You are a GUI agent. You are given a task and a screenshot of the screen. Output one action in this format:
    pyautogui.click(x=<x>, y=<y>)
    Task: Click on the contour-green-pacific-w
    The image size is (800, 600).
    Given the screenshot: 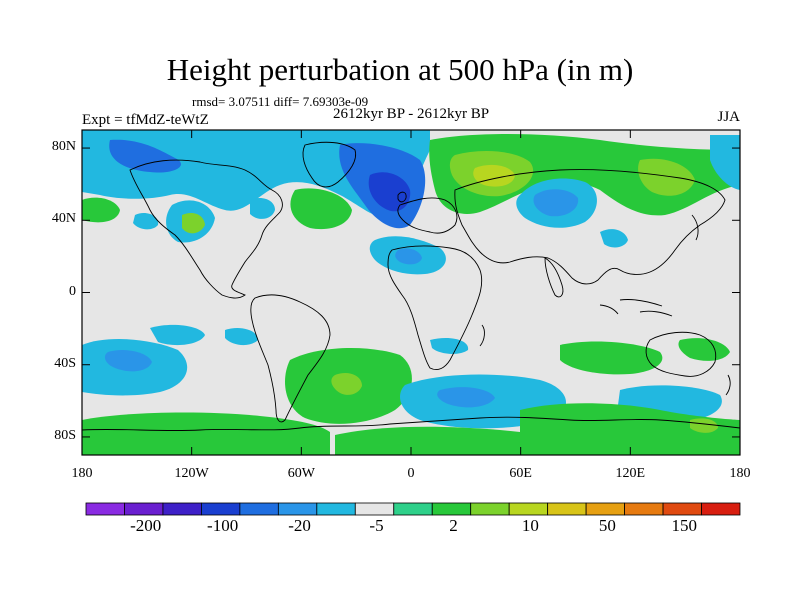 What is the action you would take?
    pyautogui.click(x=101, y=210)
    